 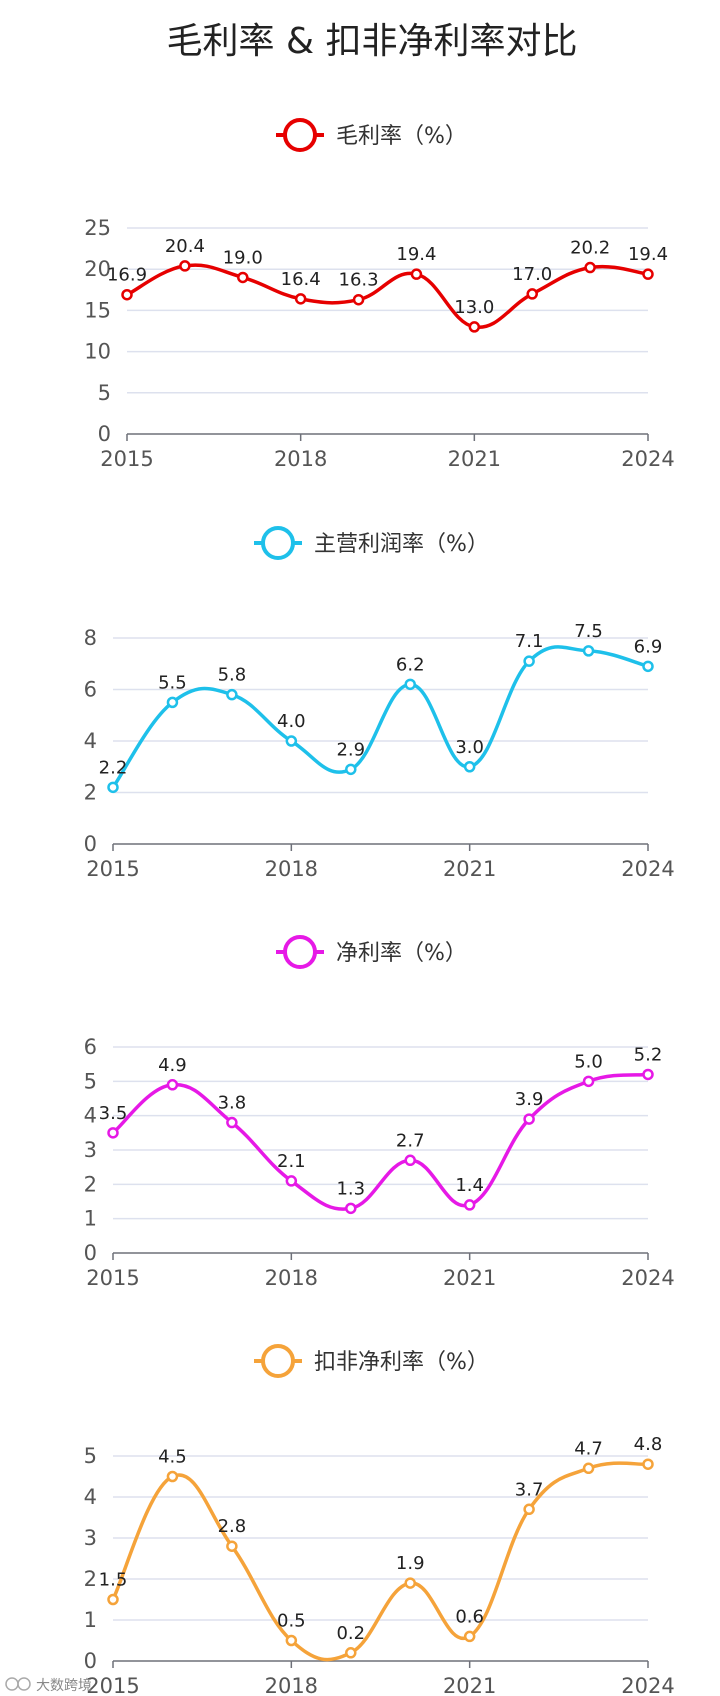 I want to click on y-tick-label: 6, so click(x=90, y=690).